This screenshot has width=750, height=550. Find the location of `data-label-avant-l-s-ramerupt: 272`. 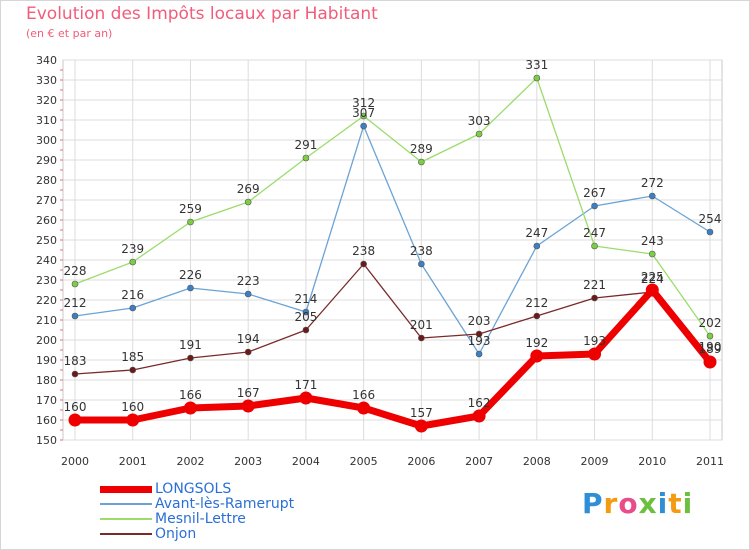

data-label-avant-l-s-ramerupt: 272 is located at coordinates (652, 183).